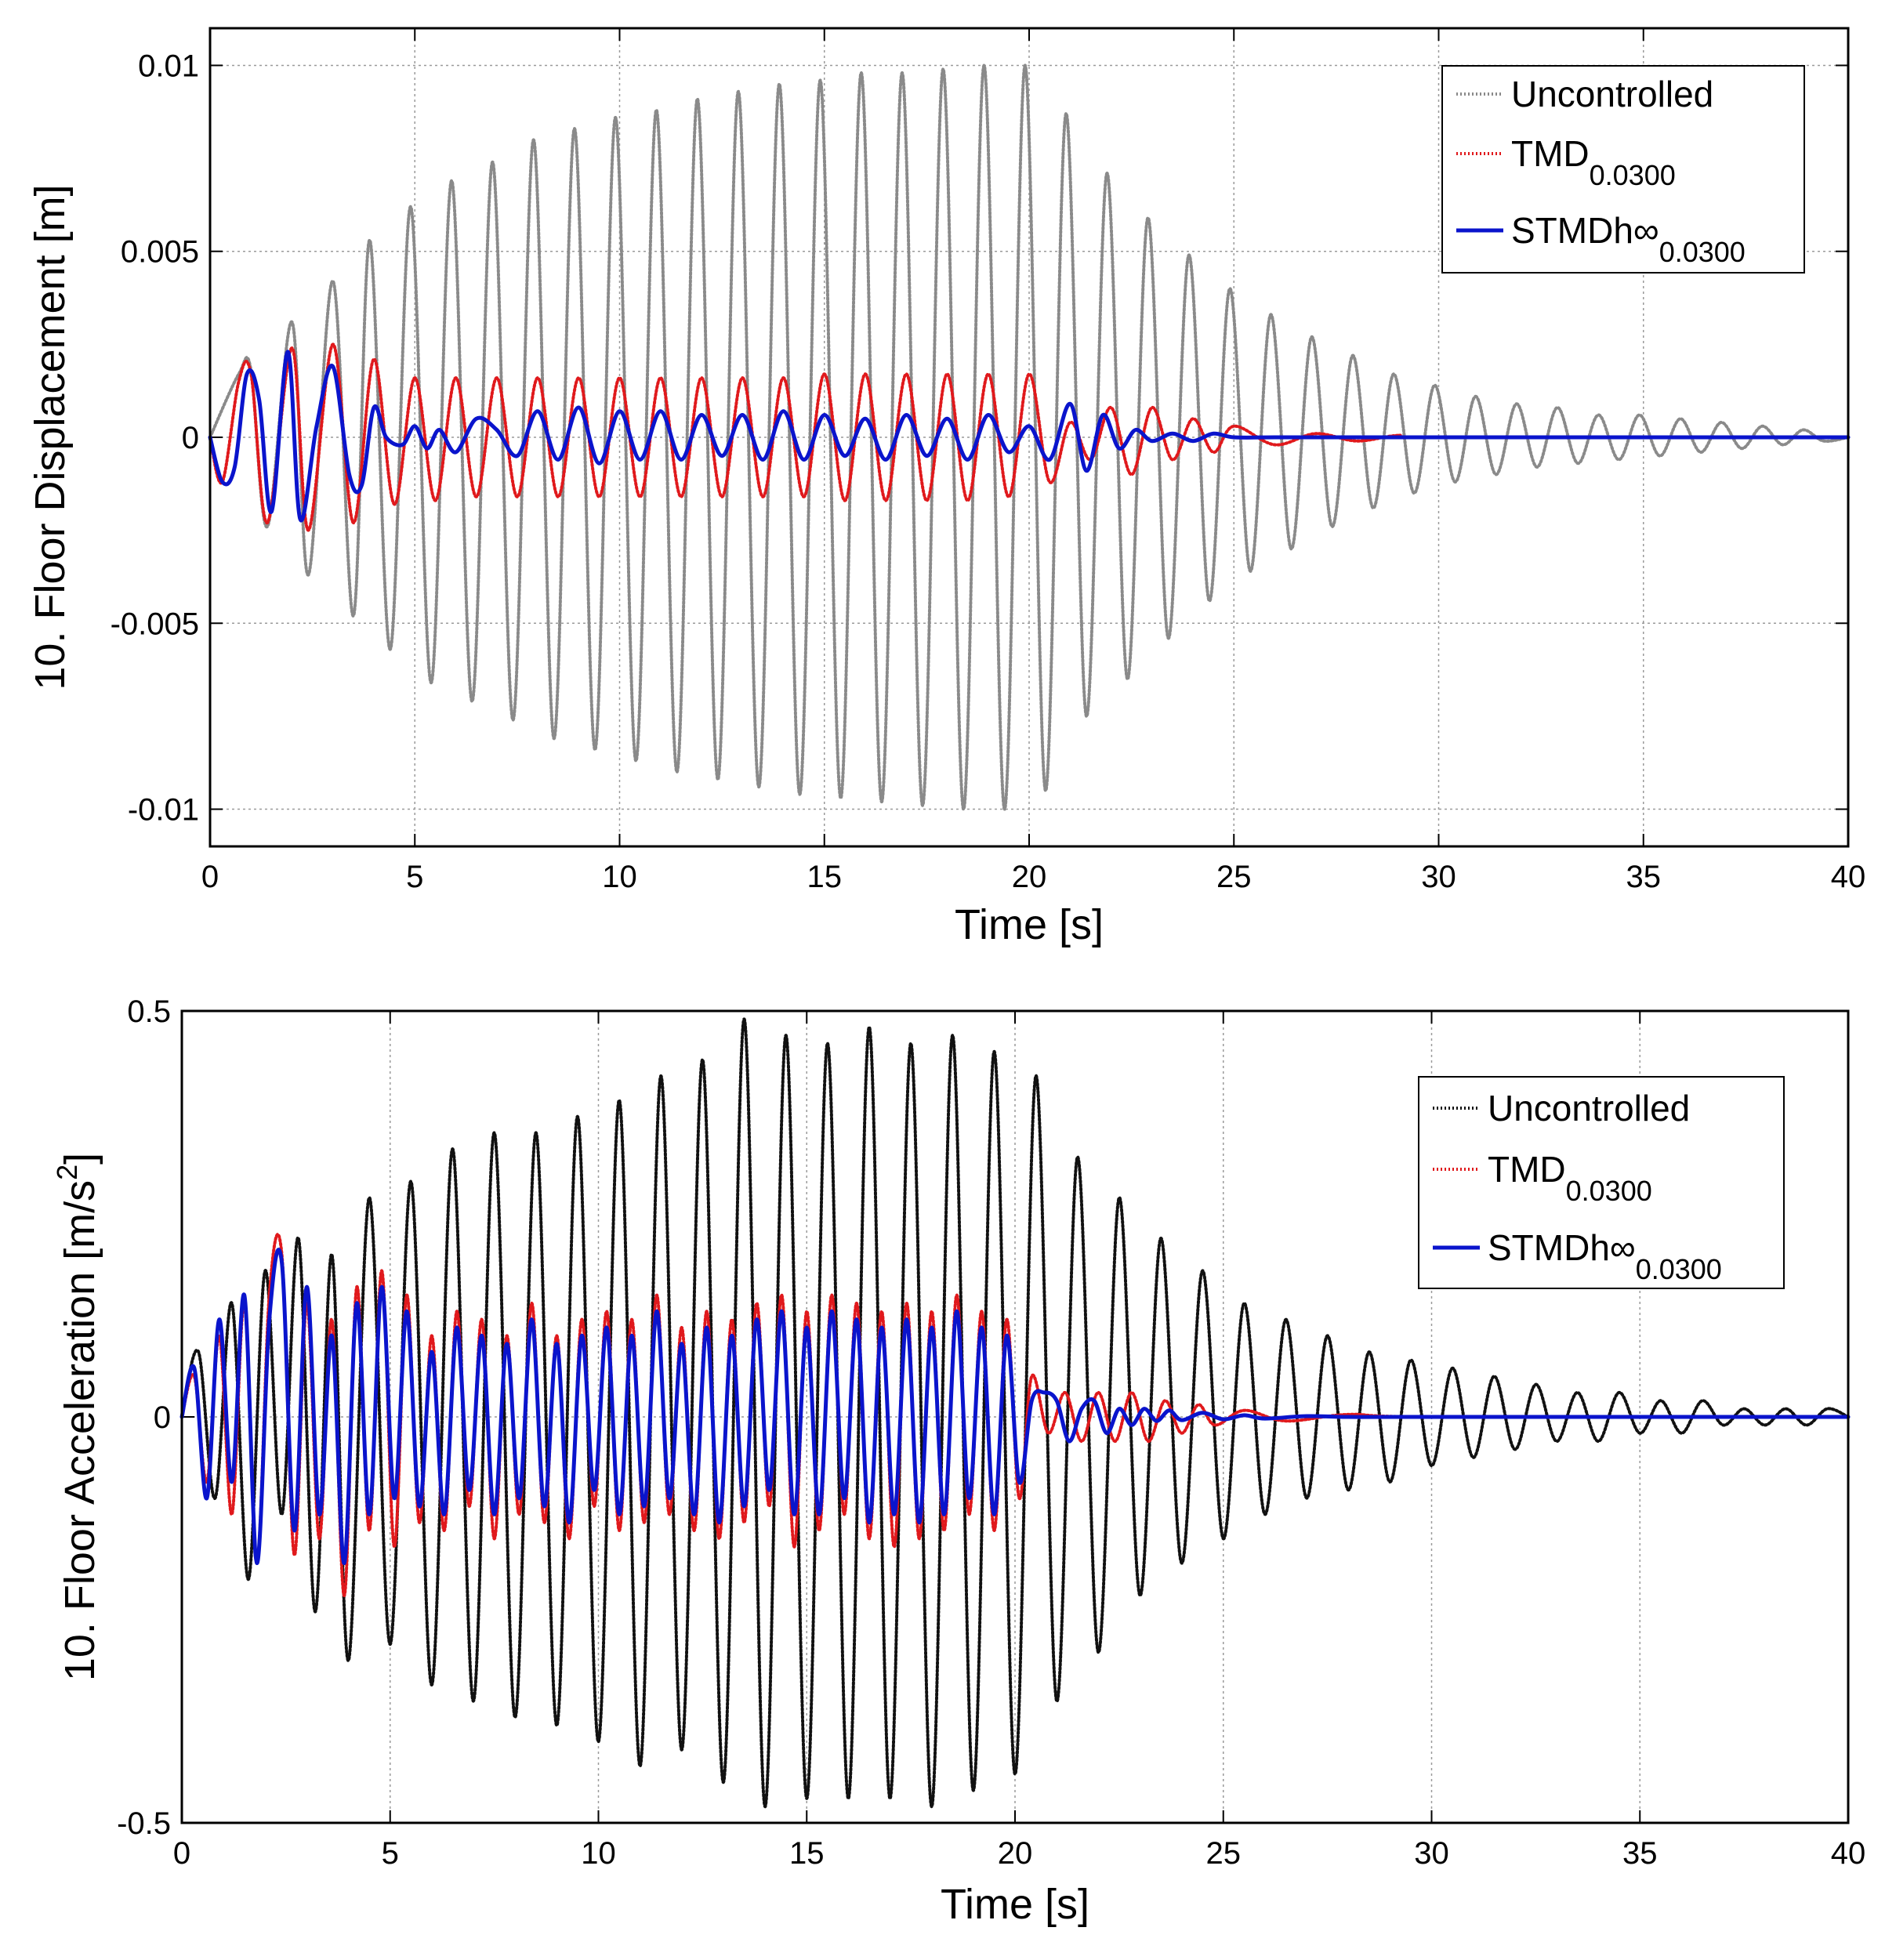 This screenshot has width=1896, height=1960. I want to click on y-tick-label: -0.5, so click(144, 1823).